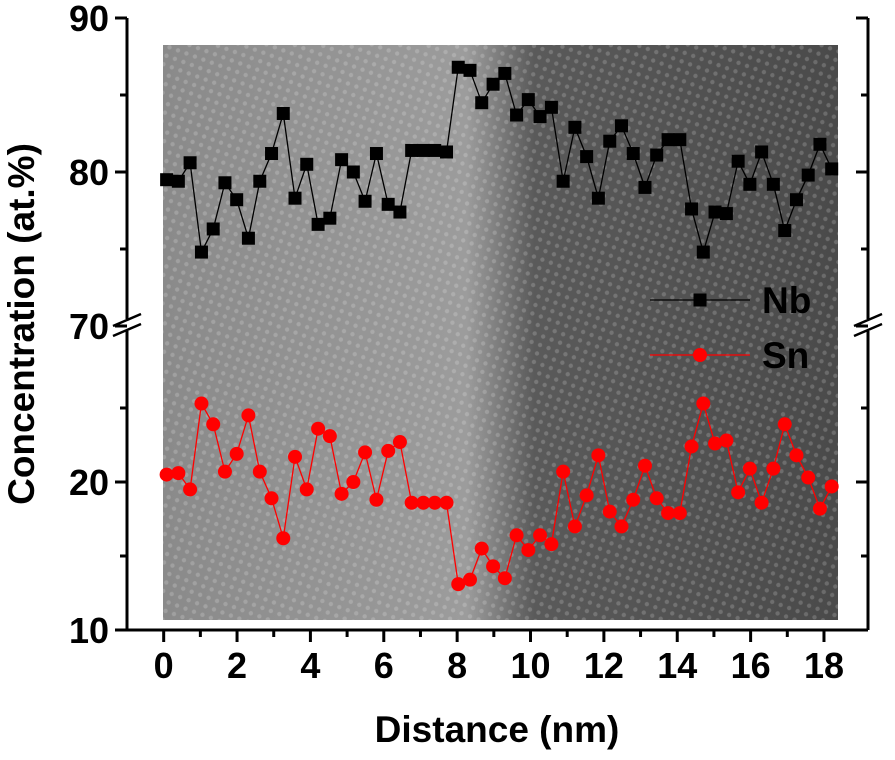  I want to click on x-tick-label: 10, so click(530, 665).